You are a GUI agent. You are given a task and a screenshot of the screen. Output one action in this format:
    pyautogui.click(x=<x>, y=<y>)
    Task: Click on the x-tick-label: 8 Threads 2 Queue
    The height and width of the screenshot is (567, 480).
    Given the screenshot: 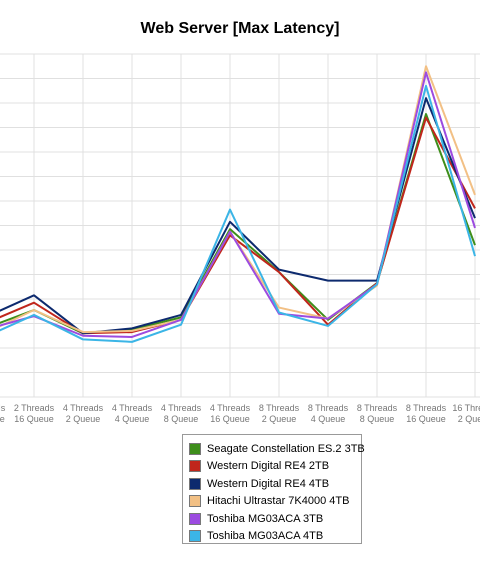 What is the action you would take?
    pyautogui.click(x=279, y=413)
    